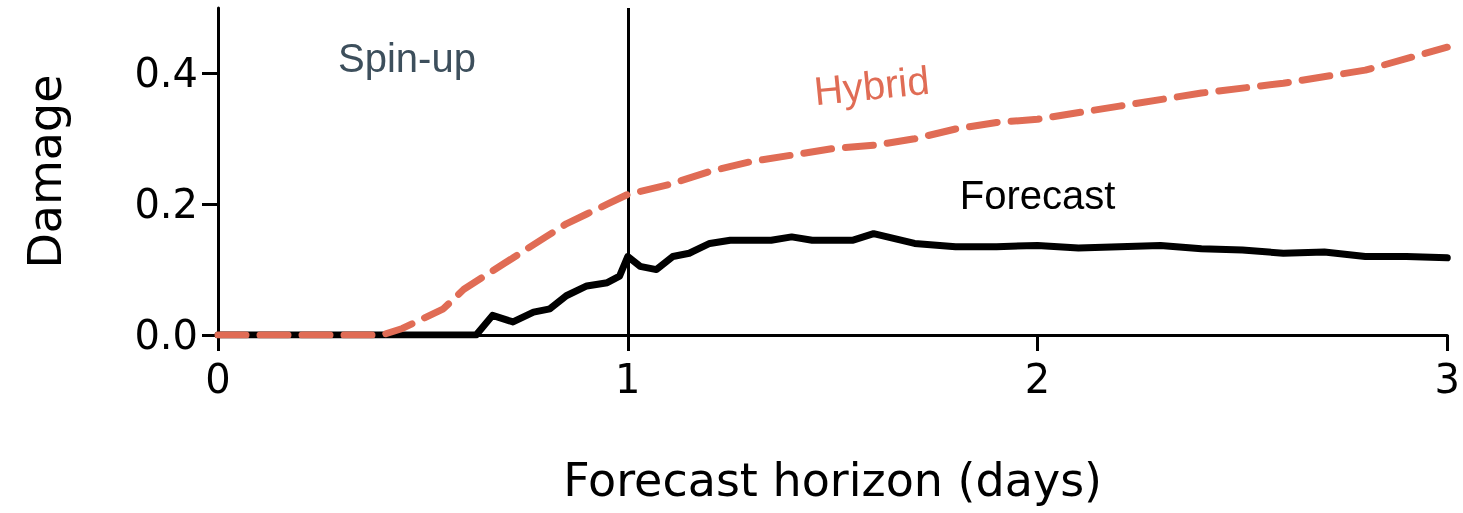  What do you see at coordinates (833, 480) in the screenshot?
I see `x-axis-title: Forecast horizon (days)` at bounding box center [833, 480].